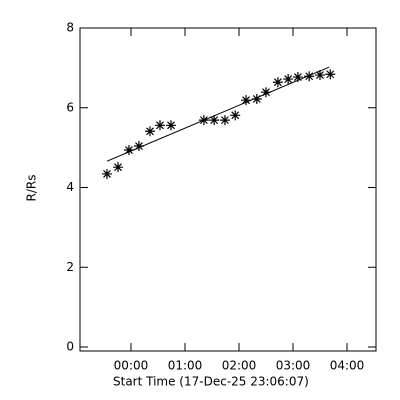  I want to click on fit-line, so click(218, 114).